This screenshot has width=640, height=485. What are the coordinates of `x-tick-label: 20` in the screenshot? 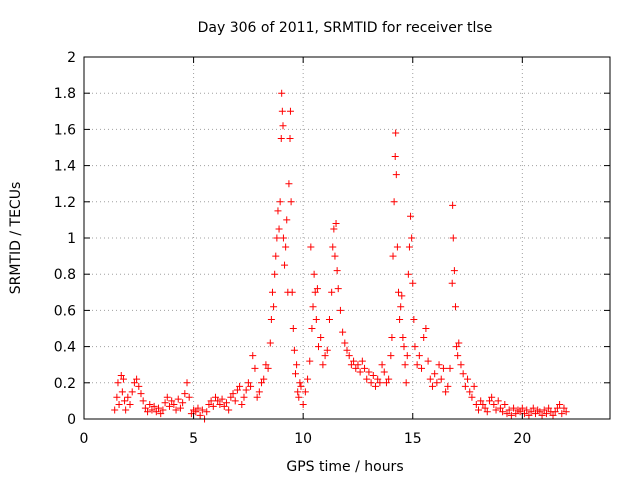 It's located at (522, 439).